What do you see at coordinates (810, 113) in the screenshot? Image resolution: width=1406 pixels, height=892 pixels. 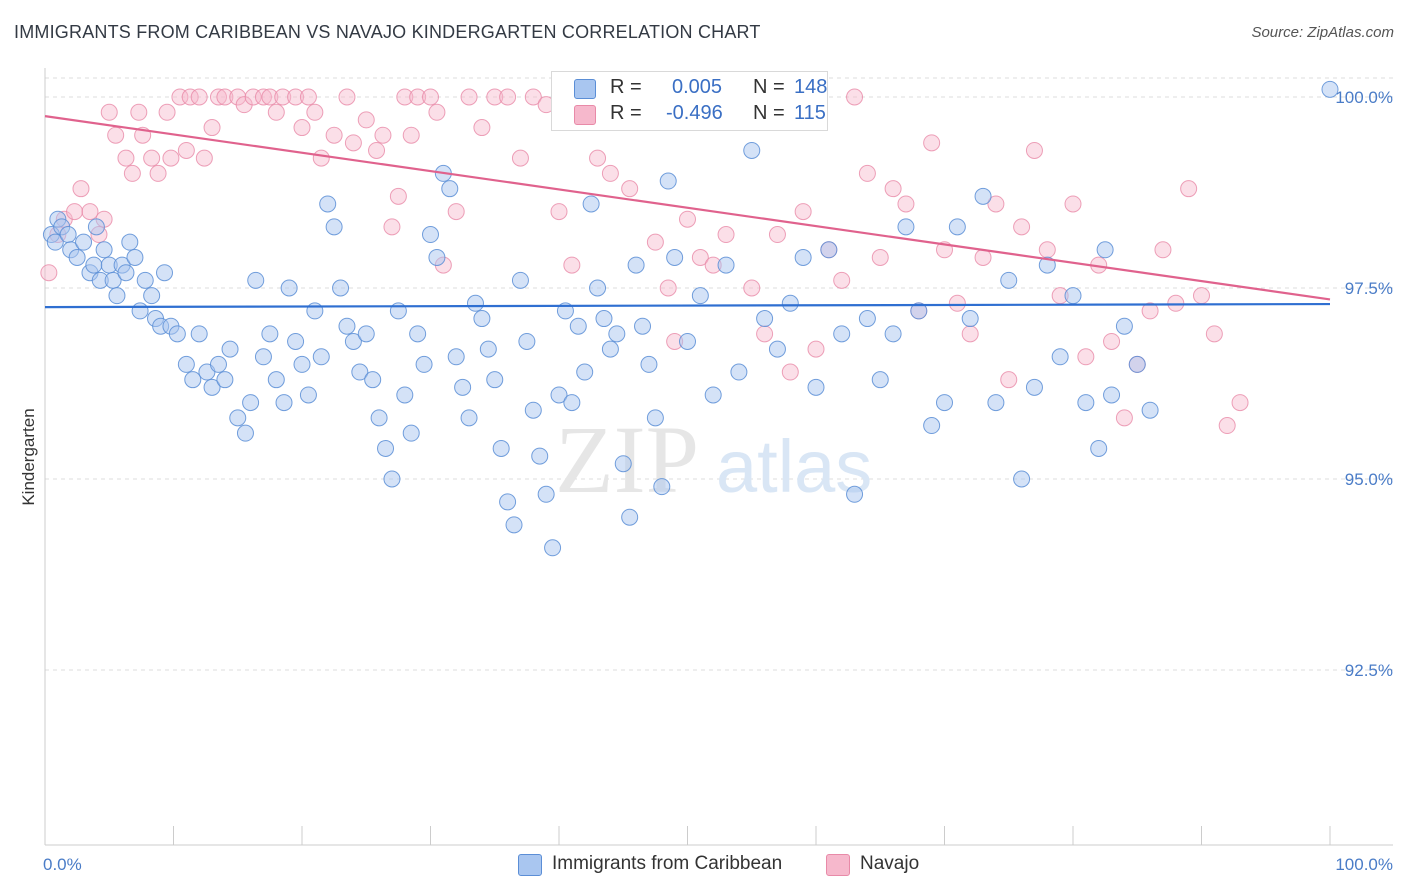 I see `legend-n-value: 115` at bounding box center [810, 113].